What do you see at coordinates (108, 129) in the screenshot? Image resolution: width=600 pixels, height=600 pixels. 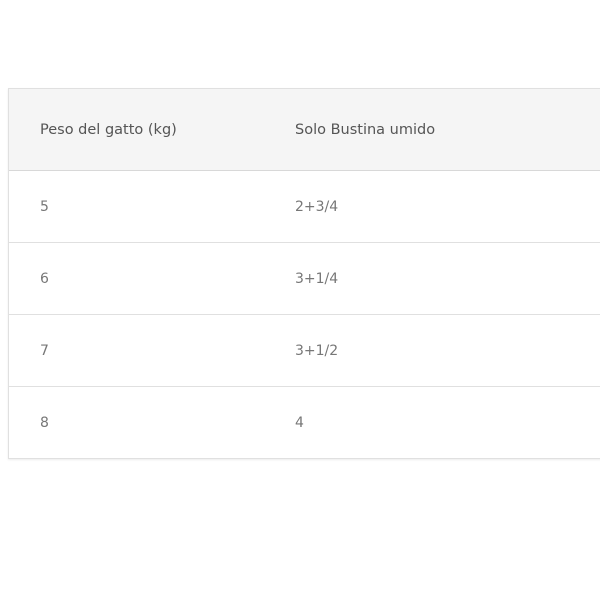 I see `header-cat-weight: Peso del gatto (kg)` at bounding box center [108, 129].